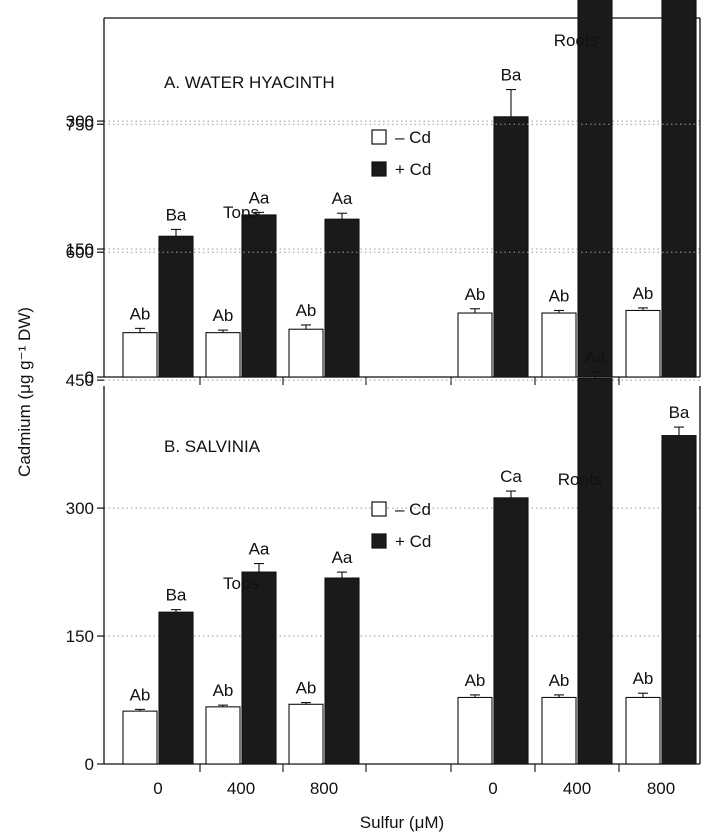 The height and width of the screenshot is (835, 704). I want to click on x-axis-title: Sulfur (μM), so click(402, 822).